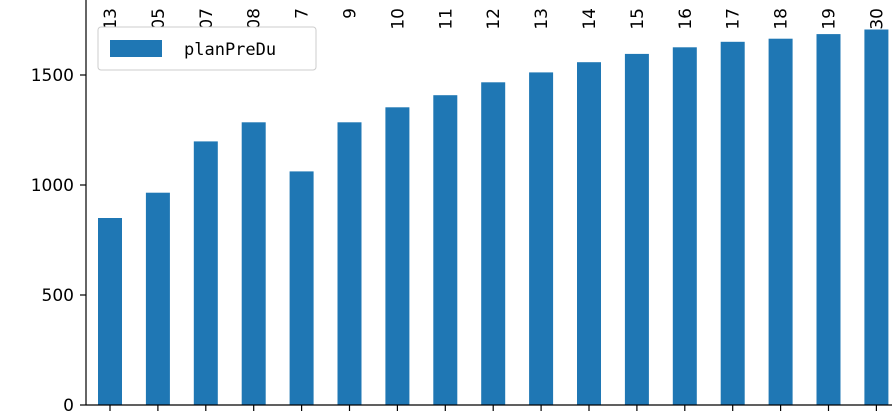  I want to click on x-tick-label-3: 08, so click(255, 19).